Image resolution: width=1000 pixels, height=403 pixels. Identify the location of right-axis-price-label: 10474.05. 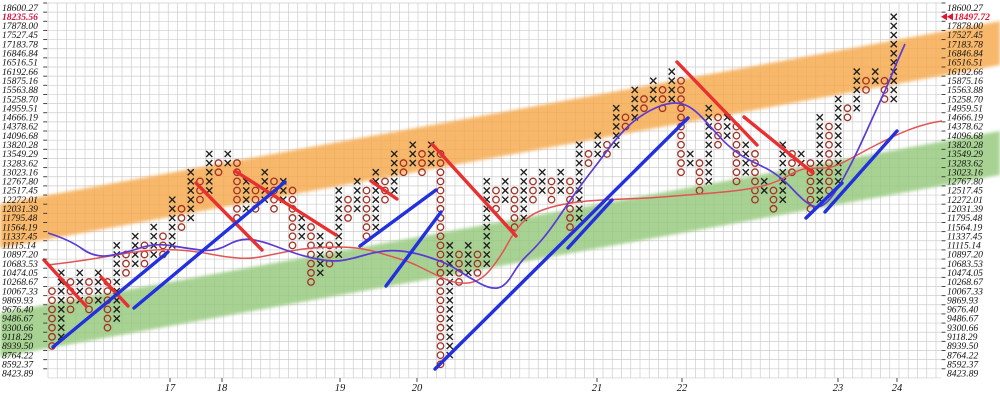
(965, 273).